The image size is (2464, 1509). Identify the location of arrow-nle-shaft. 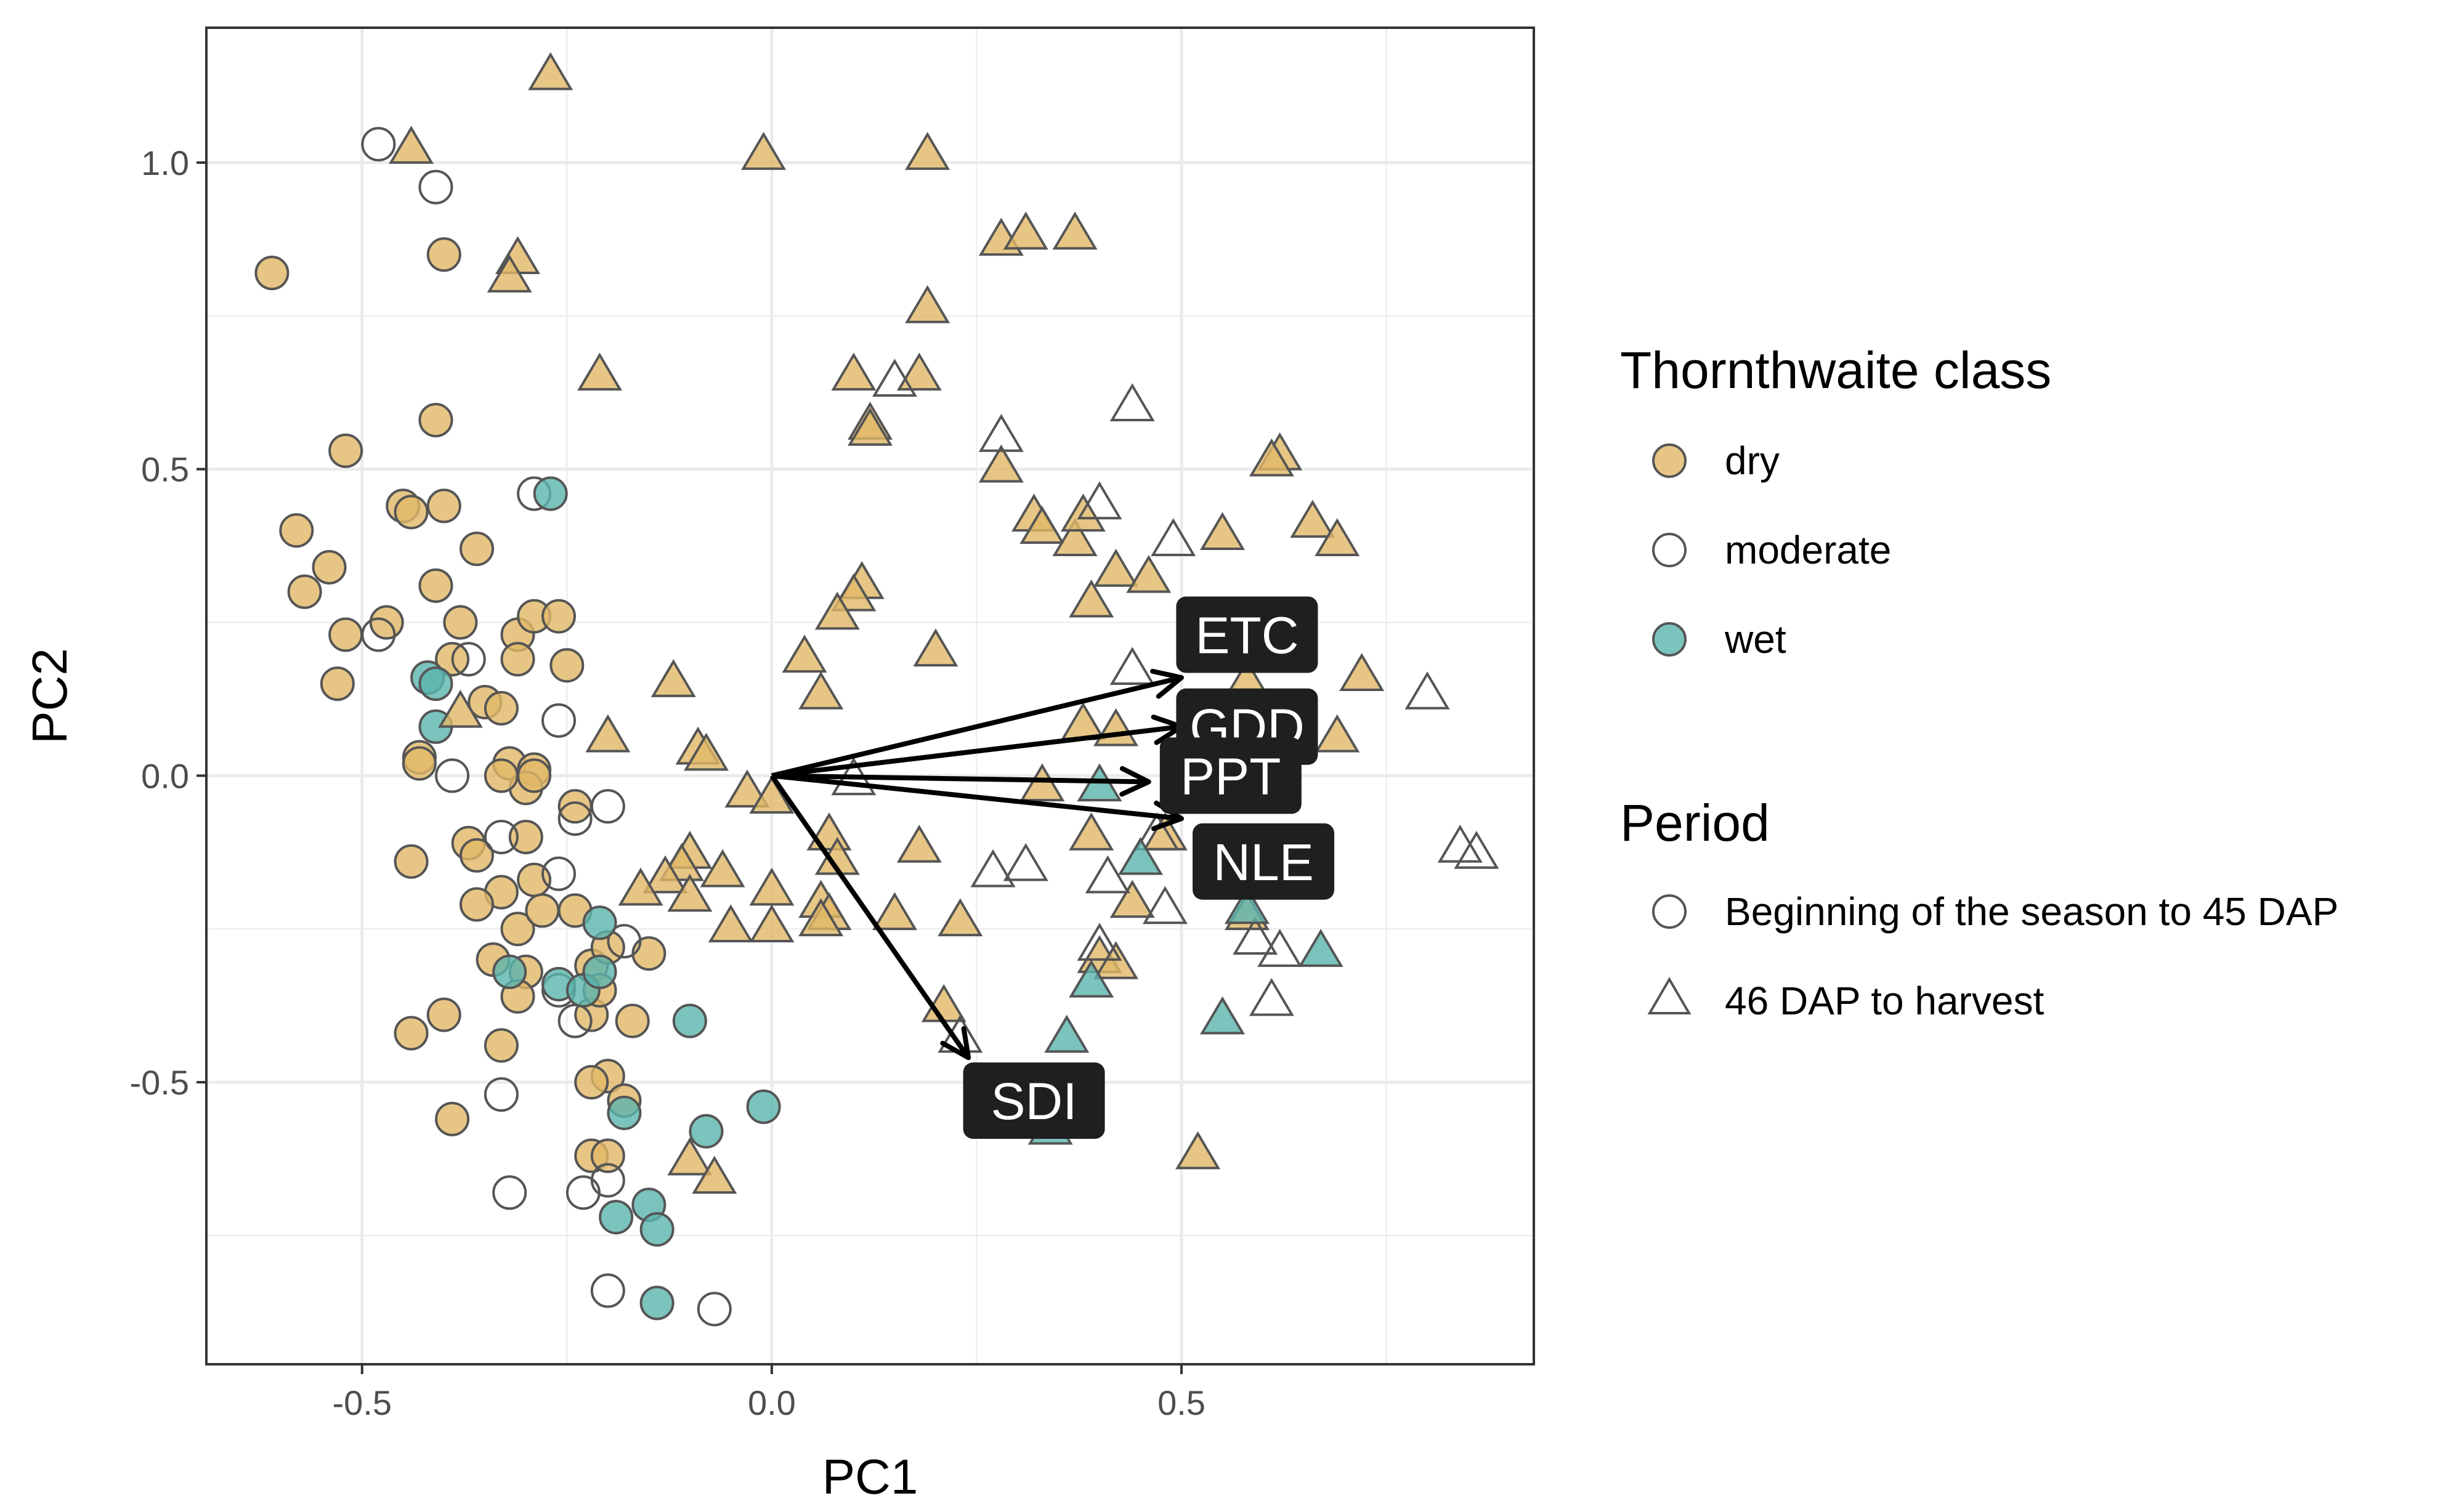
(976, 797).